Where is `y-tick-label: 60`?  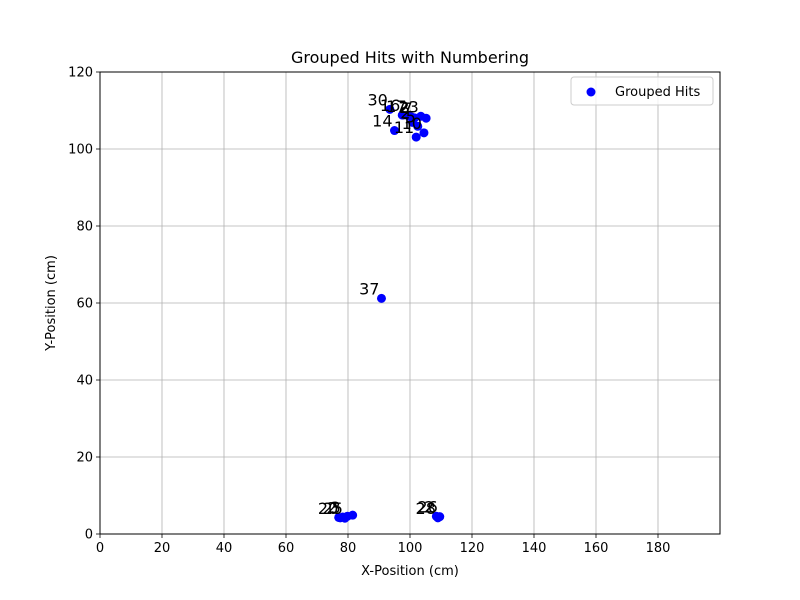 y-tick-label: 60 is located at coordinates (84, 304).